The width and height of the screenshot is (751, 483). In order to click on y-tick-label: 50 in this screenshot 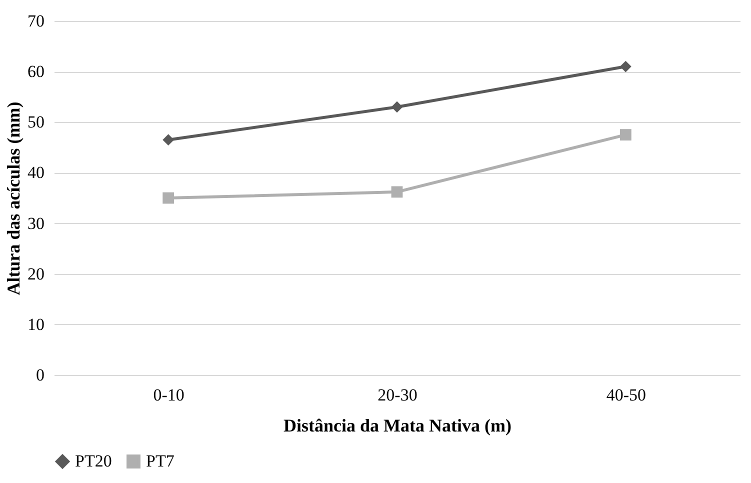, I will do `click(36, 122)`.